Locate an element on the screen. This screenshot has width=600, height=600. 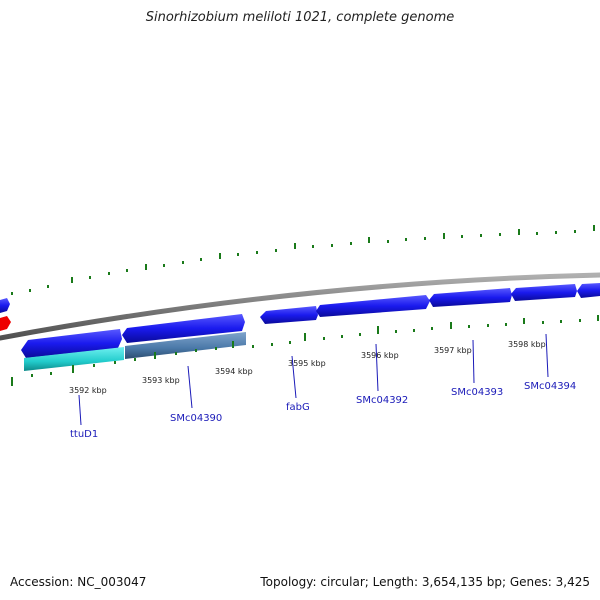
scale-label: 3593 kbp is located at coordinates (161, 380).